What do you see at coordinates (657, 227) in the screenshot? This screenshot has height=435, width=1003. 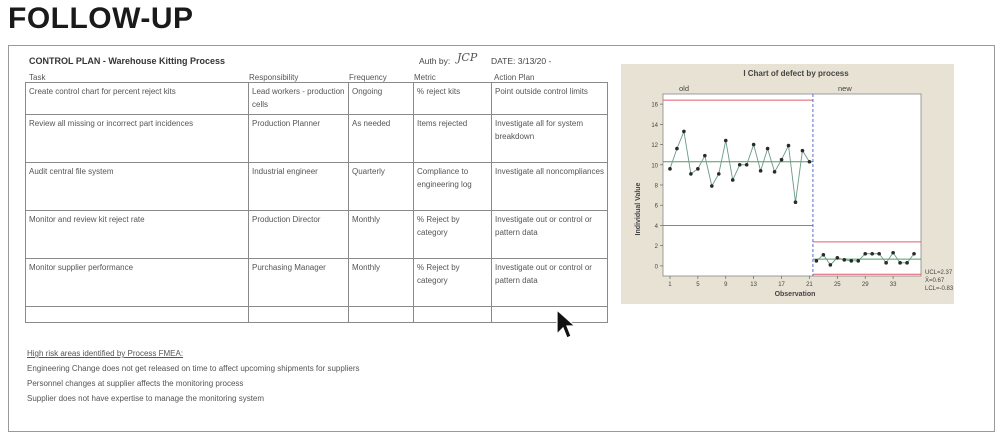 I see `y-tick-label: 4` at bounding box center [657, 227].